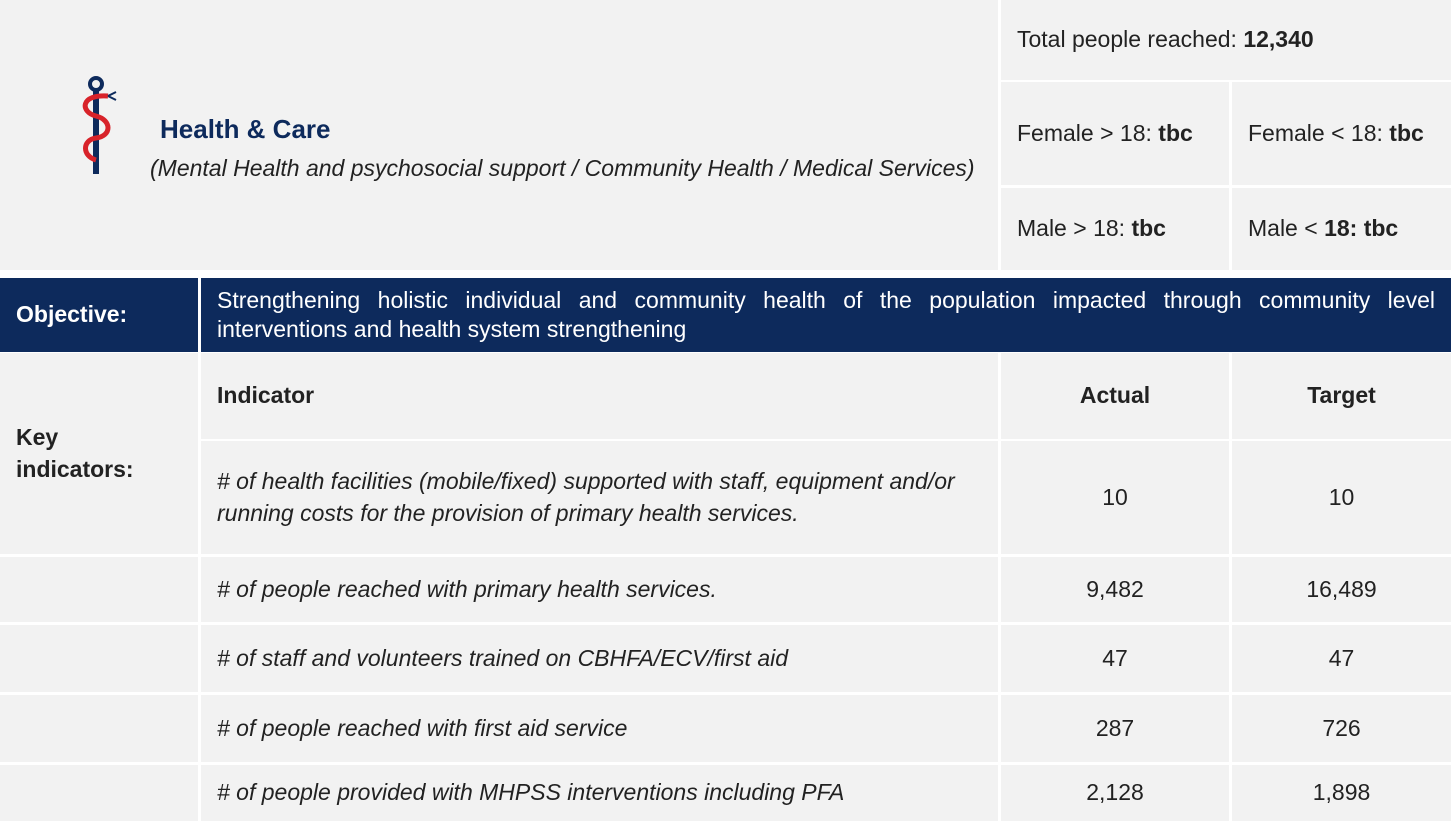 The height and width of the screenshot is (821, 1451). Describe the element at coordinates (1341, 793) in the screenshot. I see `value-cell: 1,898` at that location.